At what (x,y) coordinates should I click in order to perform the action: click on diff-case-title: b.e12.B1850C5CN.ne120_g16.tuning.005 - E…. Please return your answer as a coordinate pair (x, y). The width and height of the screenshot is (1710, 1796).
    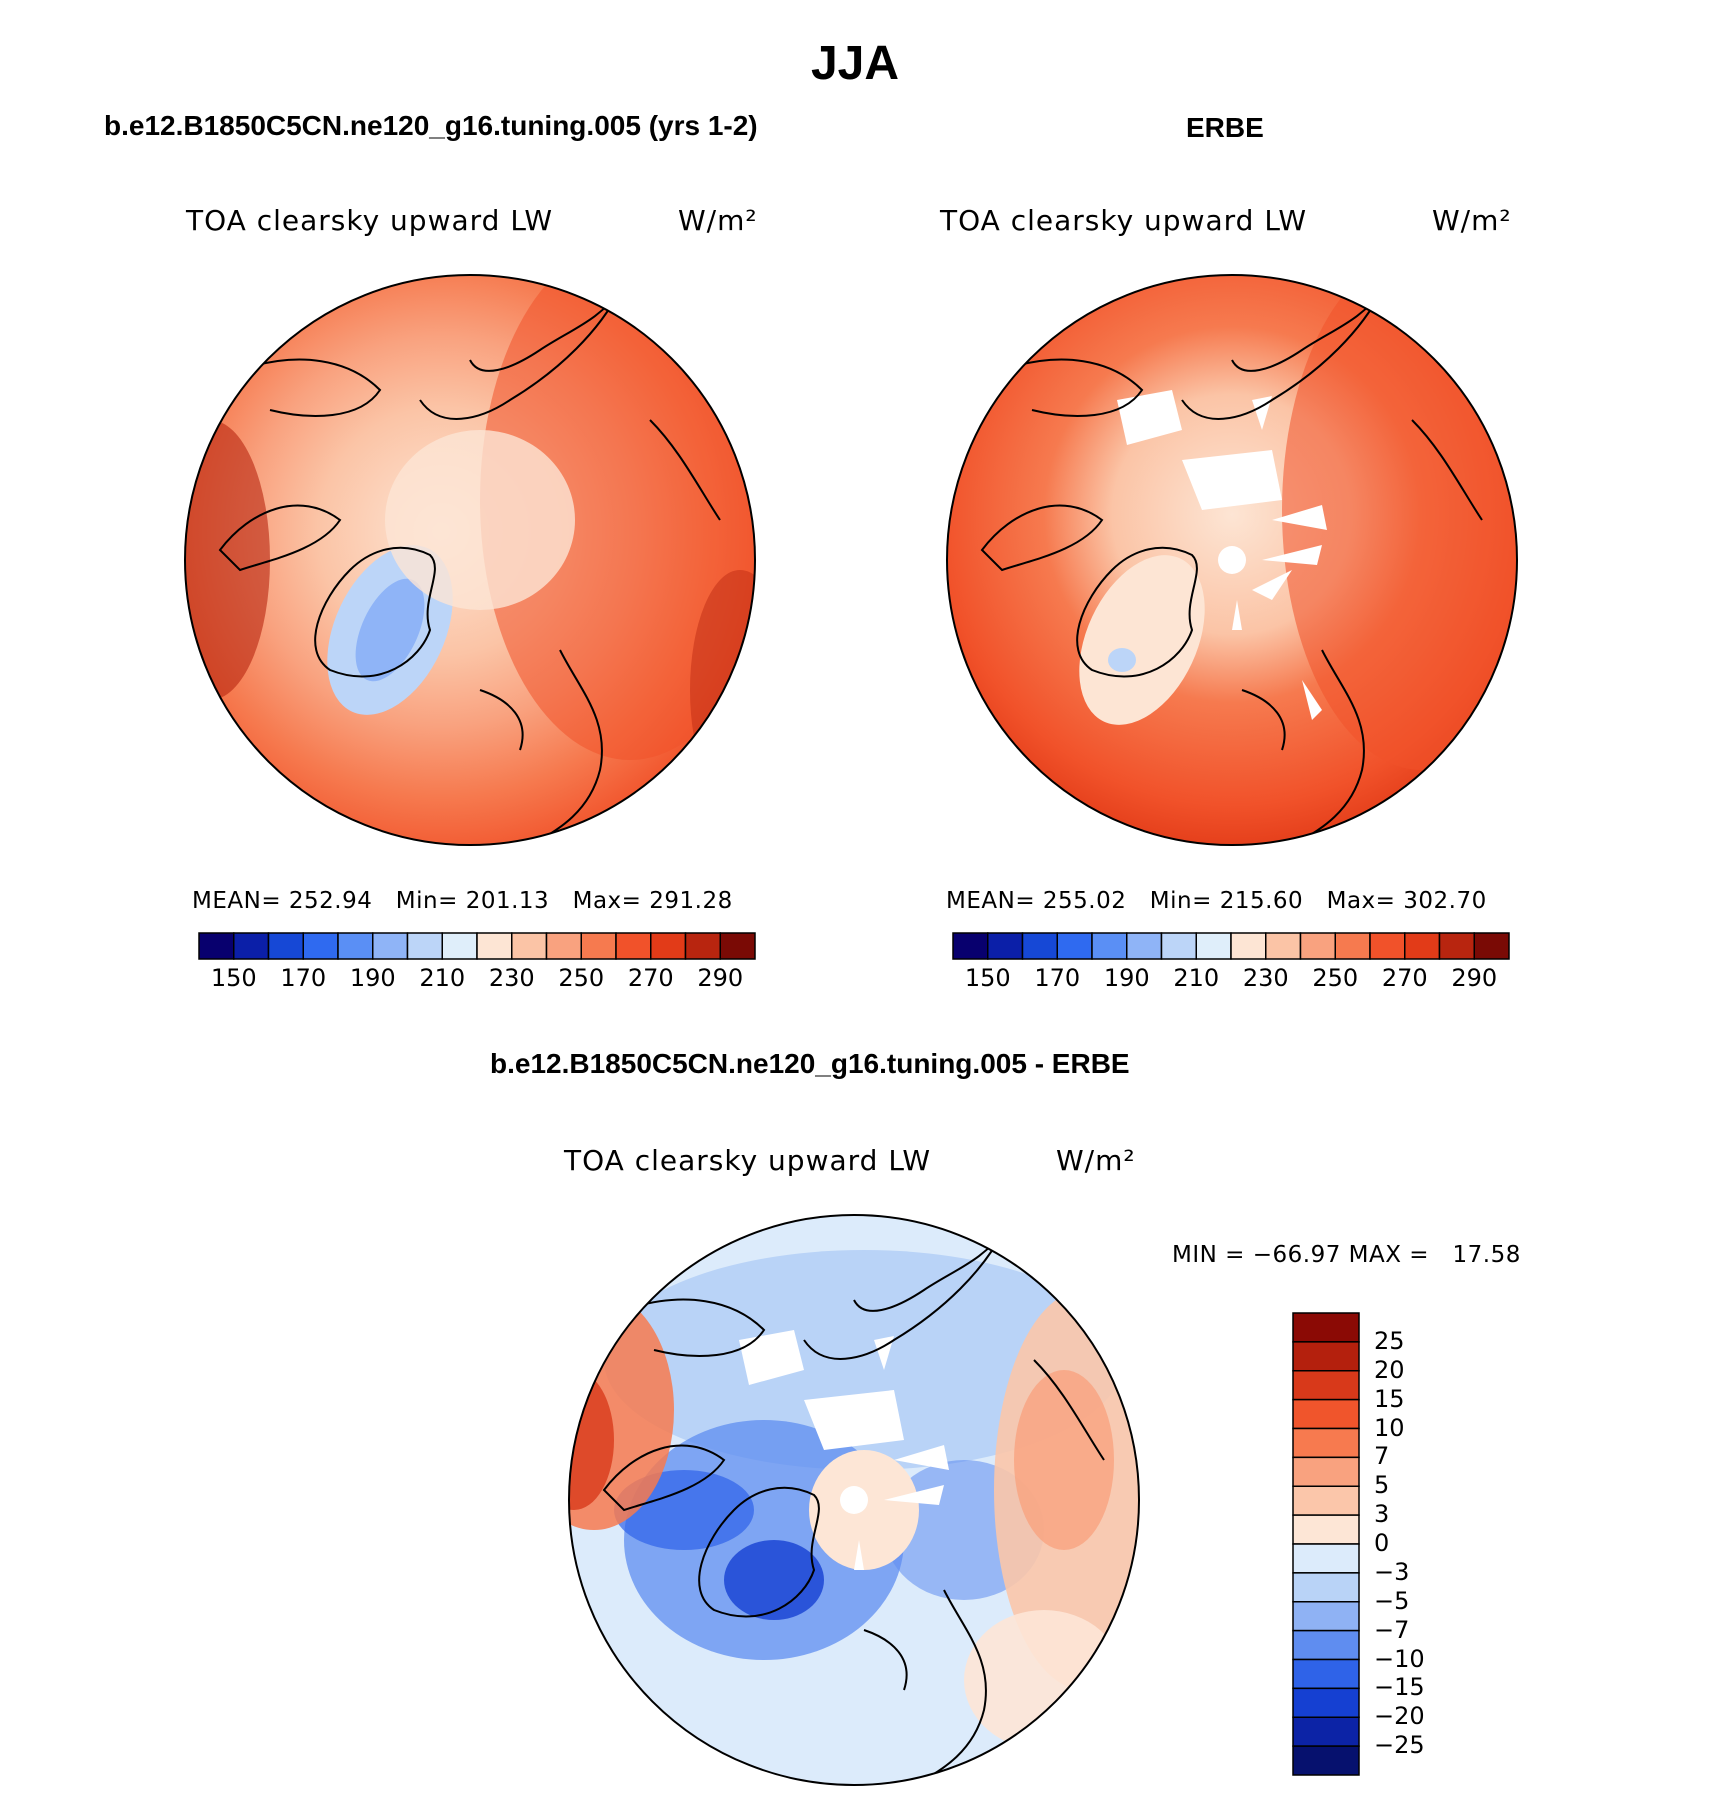
    Looking at the image, I should click on (810, 1063).